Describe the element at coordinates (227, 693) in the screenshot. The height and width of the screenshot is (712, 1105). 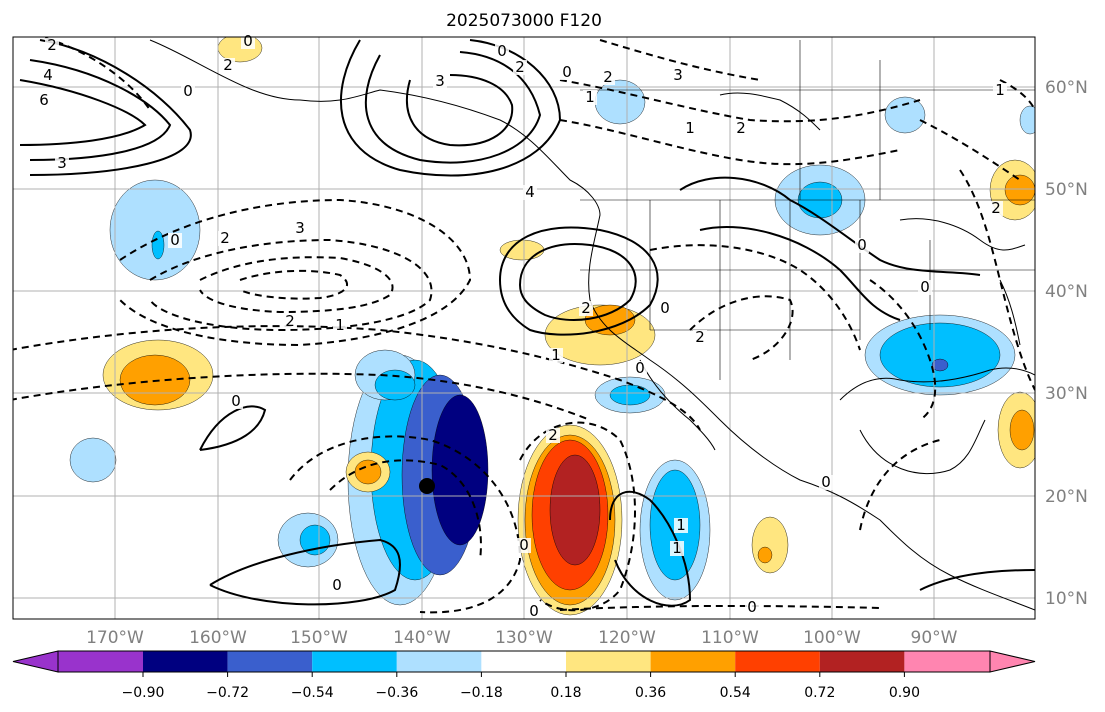
I see `colorbar-tick-label: −0.72` at that location.